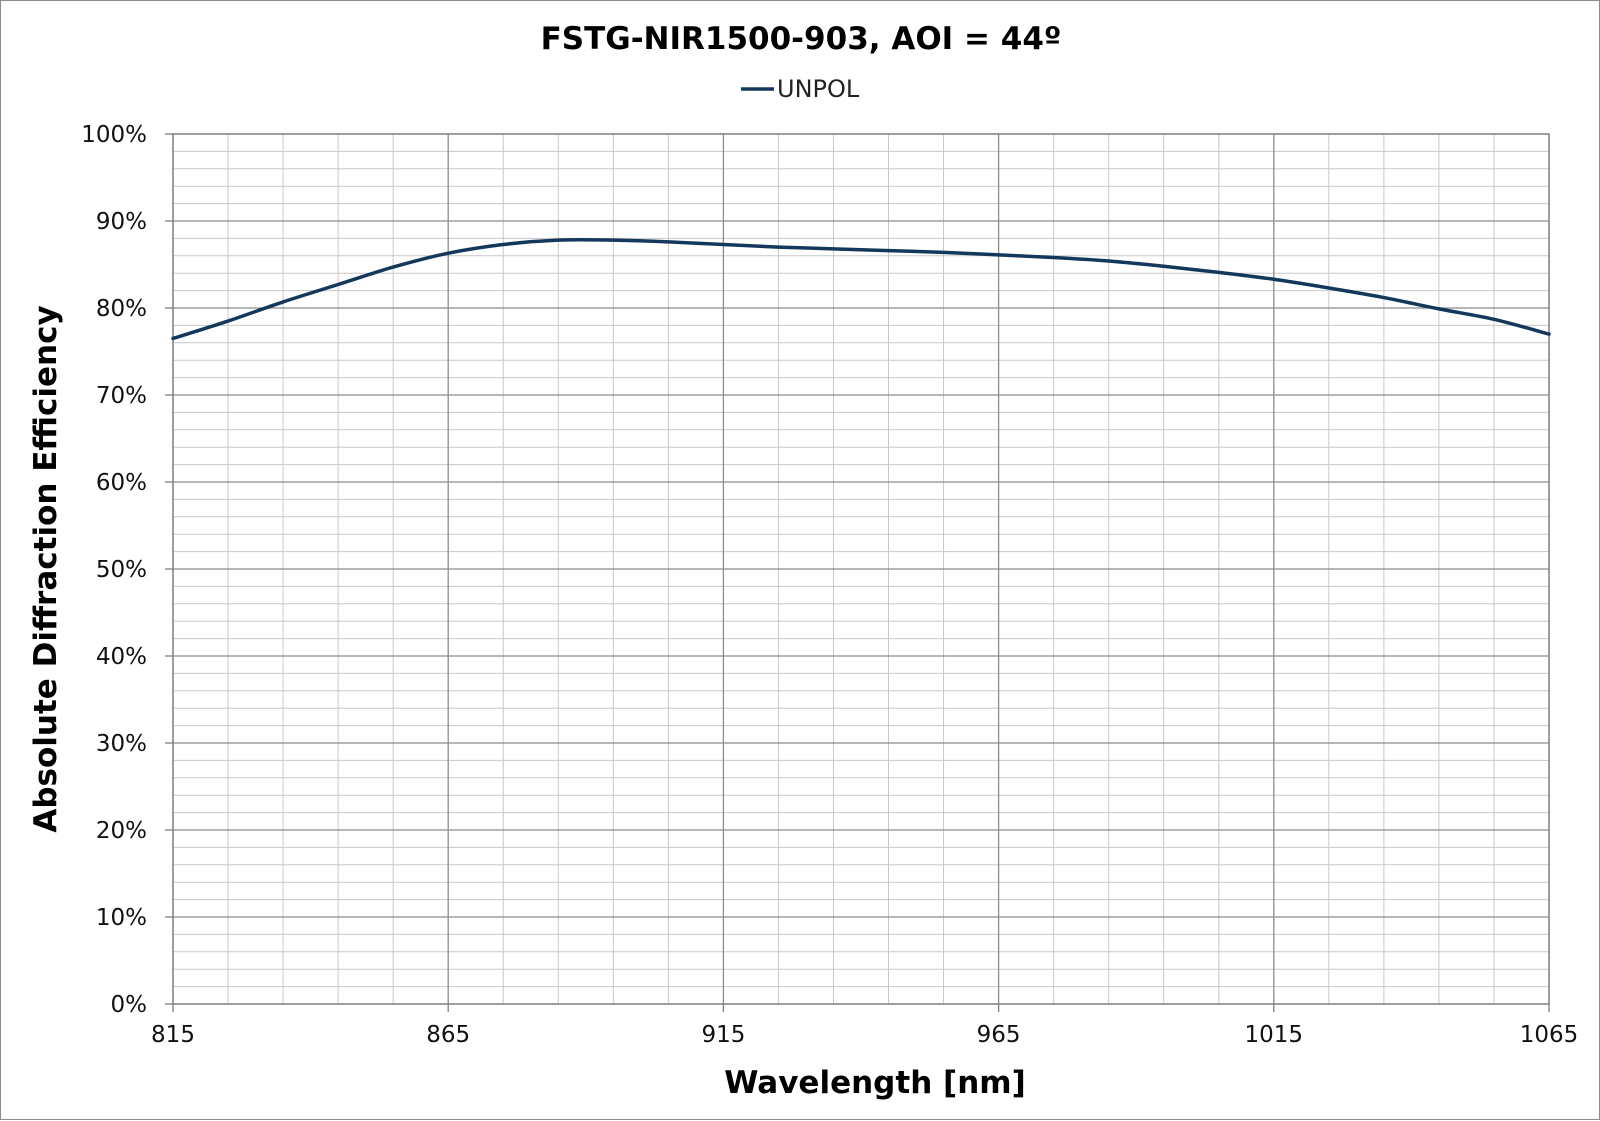 Image resolution: width=1600 pixels, height=1121 pixels. Describe the element at coordinates (818, 89) in the screenshot. I see `legend-label-unpol: UNPOL` at that location.